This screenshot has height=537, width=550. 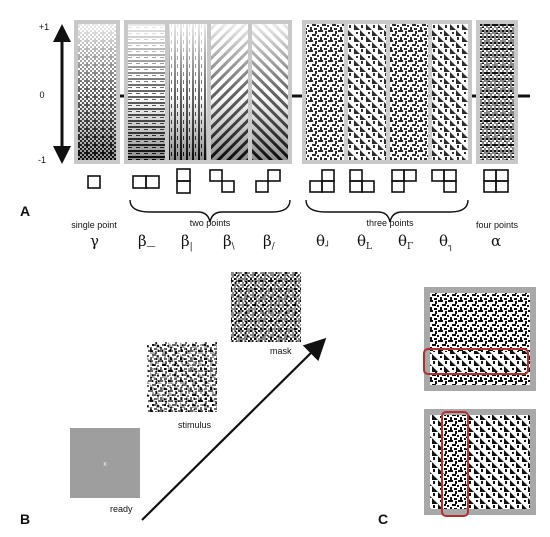 I want to click on glyph-vertical-pair-icon, so click(x=183, y=181).